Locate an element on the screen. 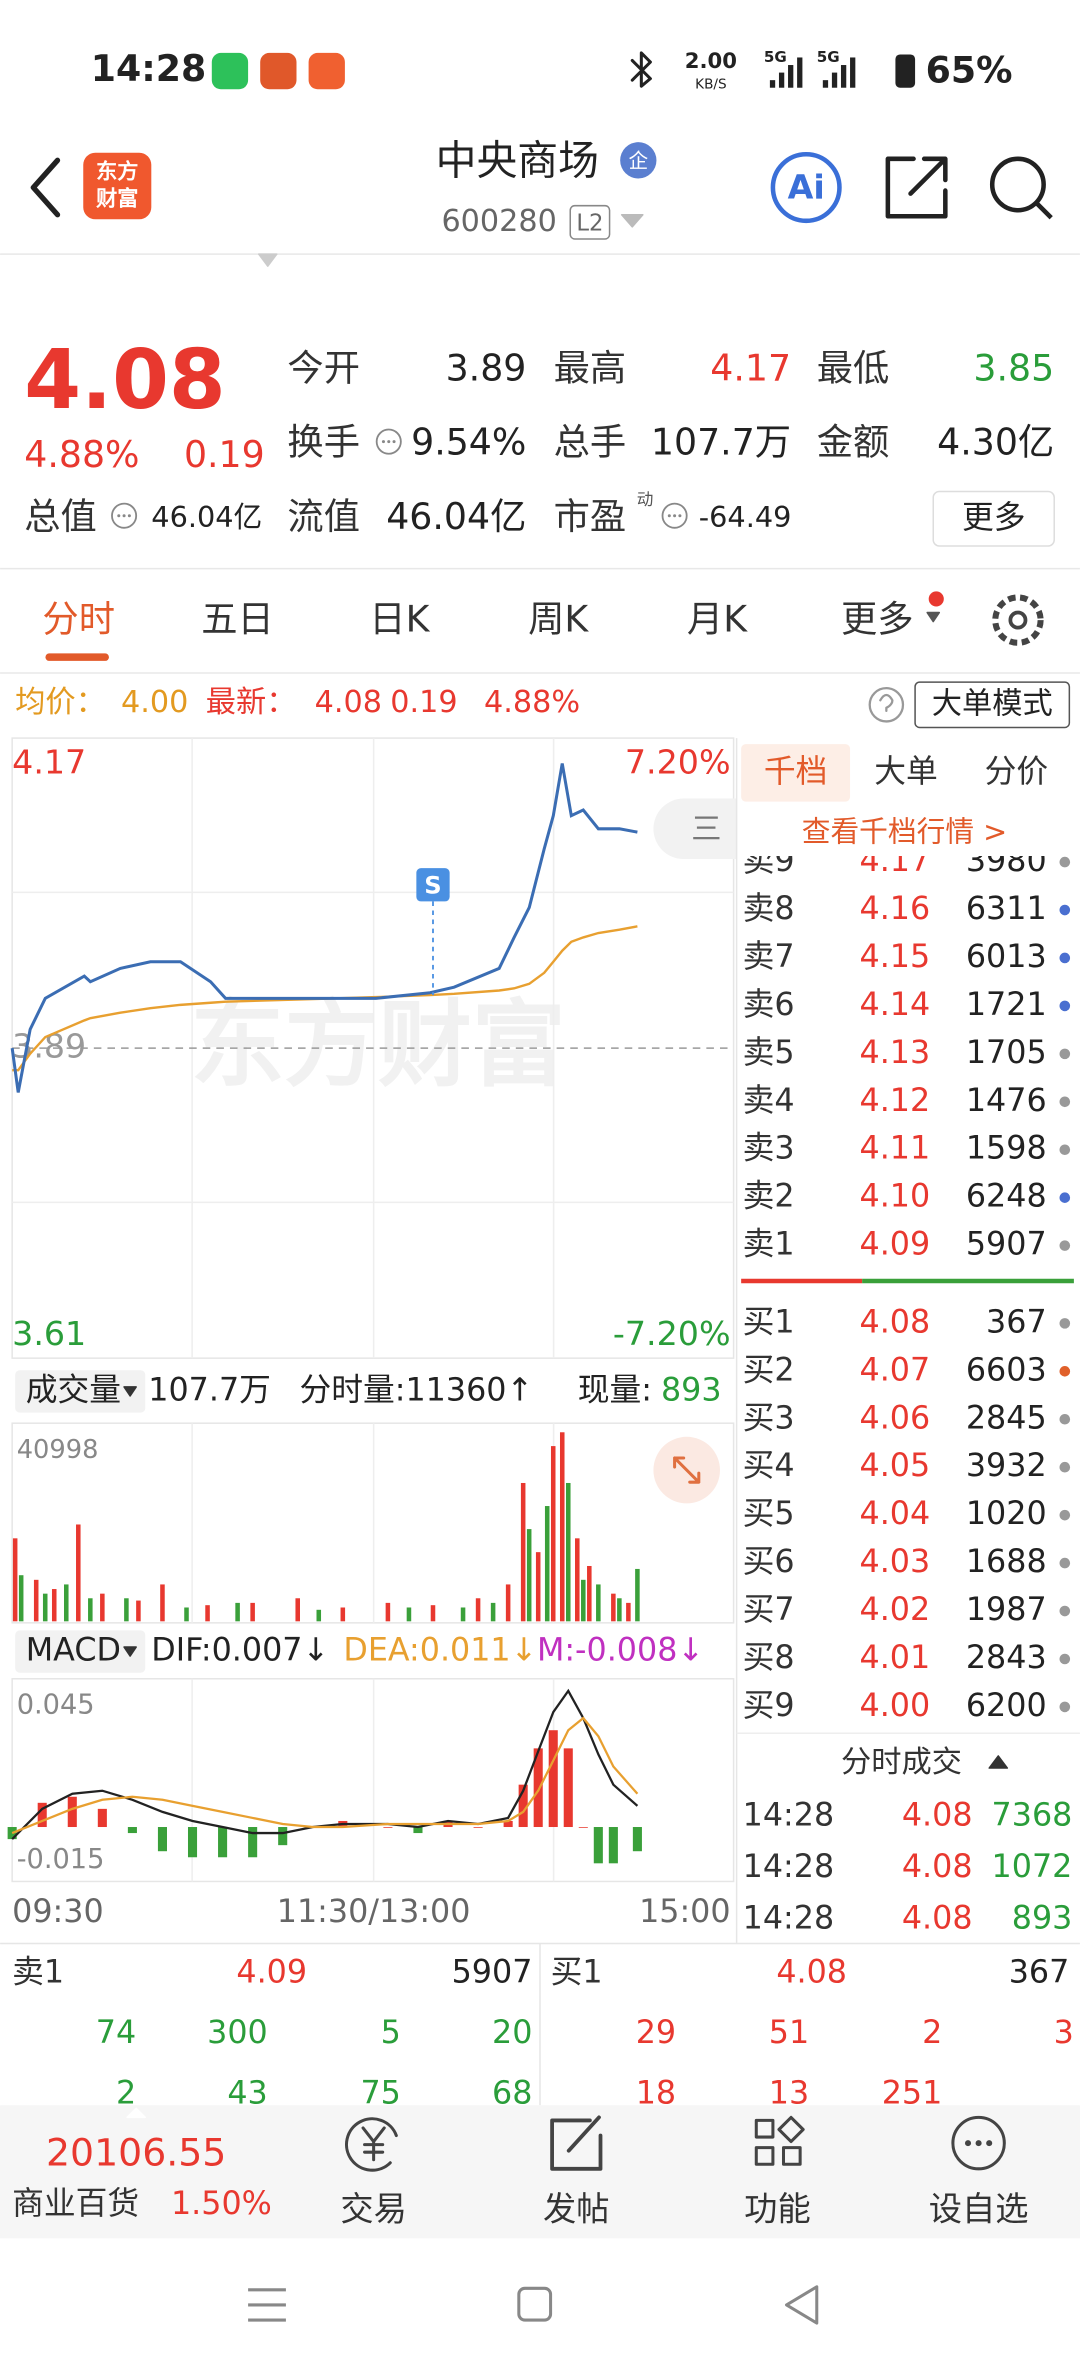 Image resolution: width=1080 pixels, height=2373 pixels. y2-tick-label: -7.20% is located at coordinates (672, 1333).